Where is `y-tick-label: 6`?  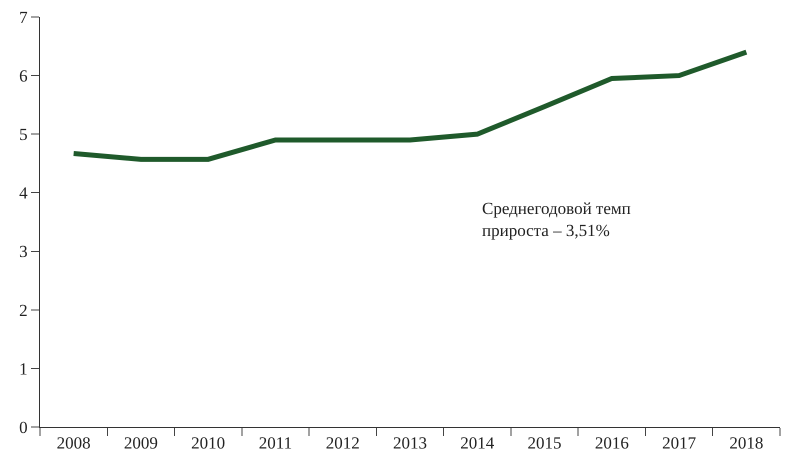 y-tick-label: 6 is located at coordinates (23, 76).